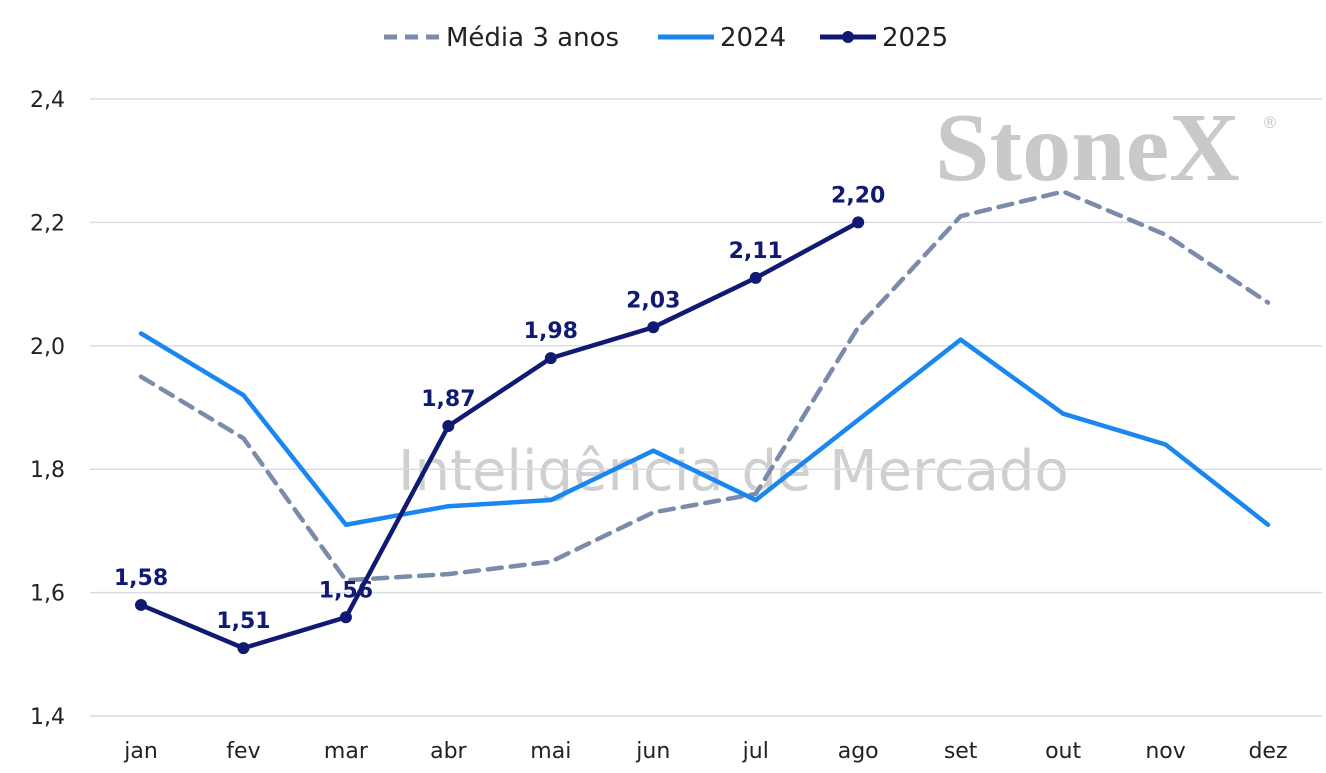  Describe the element at coordinates (1063, 751) in the screenshot. I see `x-tick-label: out` at that location.